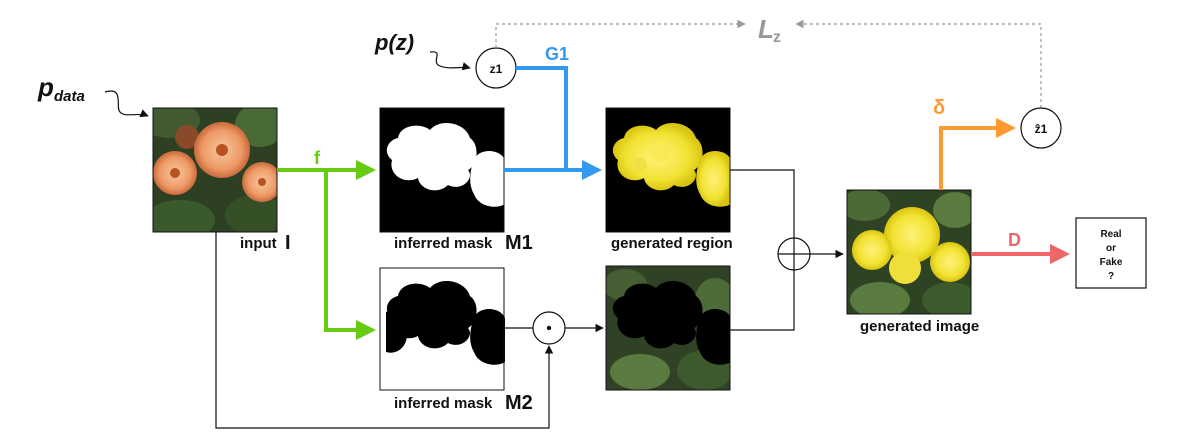 The image size is (1195, 442). Describe the element at coordinates (1111, 276) in the screenshot. I see `question-text: ?` at that location.